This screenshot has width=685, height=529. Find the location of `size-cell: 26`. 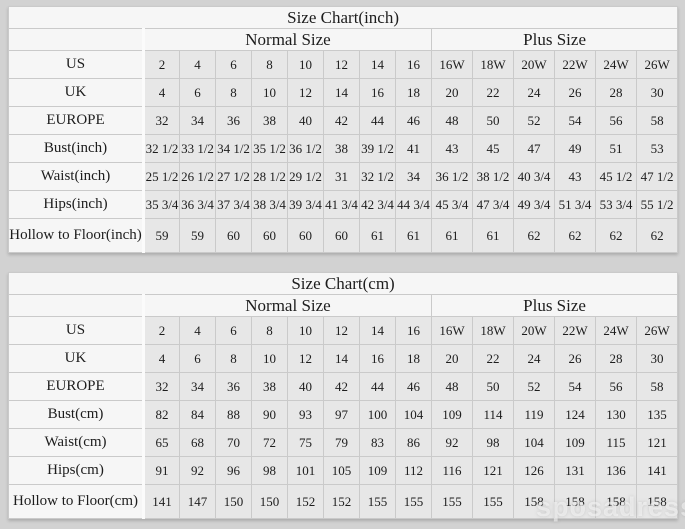

size-cell: 26 is located at coordinates (575, 92).